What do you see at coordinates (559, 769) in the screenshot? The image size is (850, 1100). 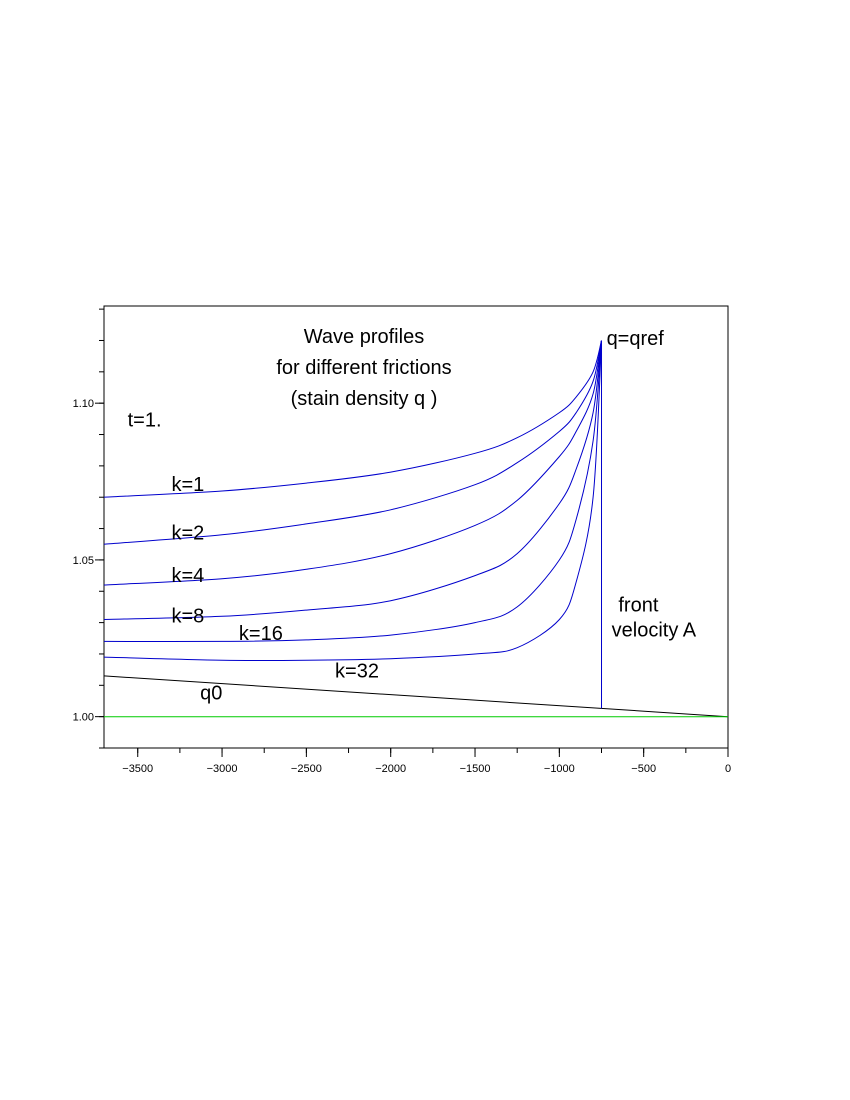 I see `x-tick-label: −1000` at bounding box center [559, 769].